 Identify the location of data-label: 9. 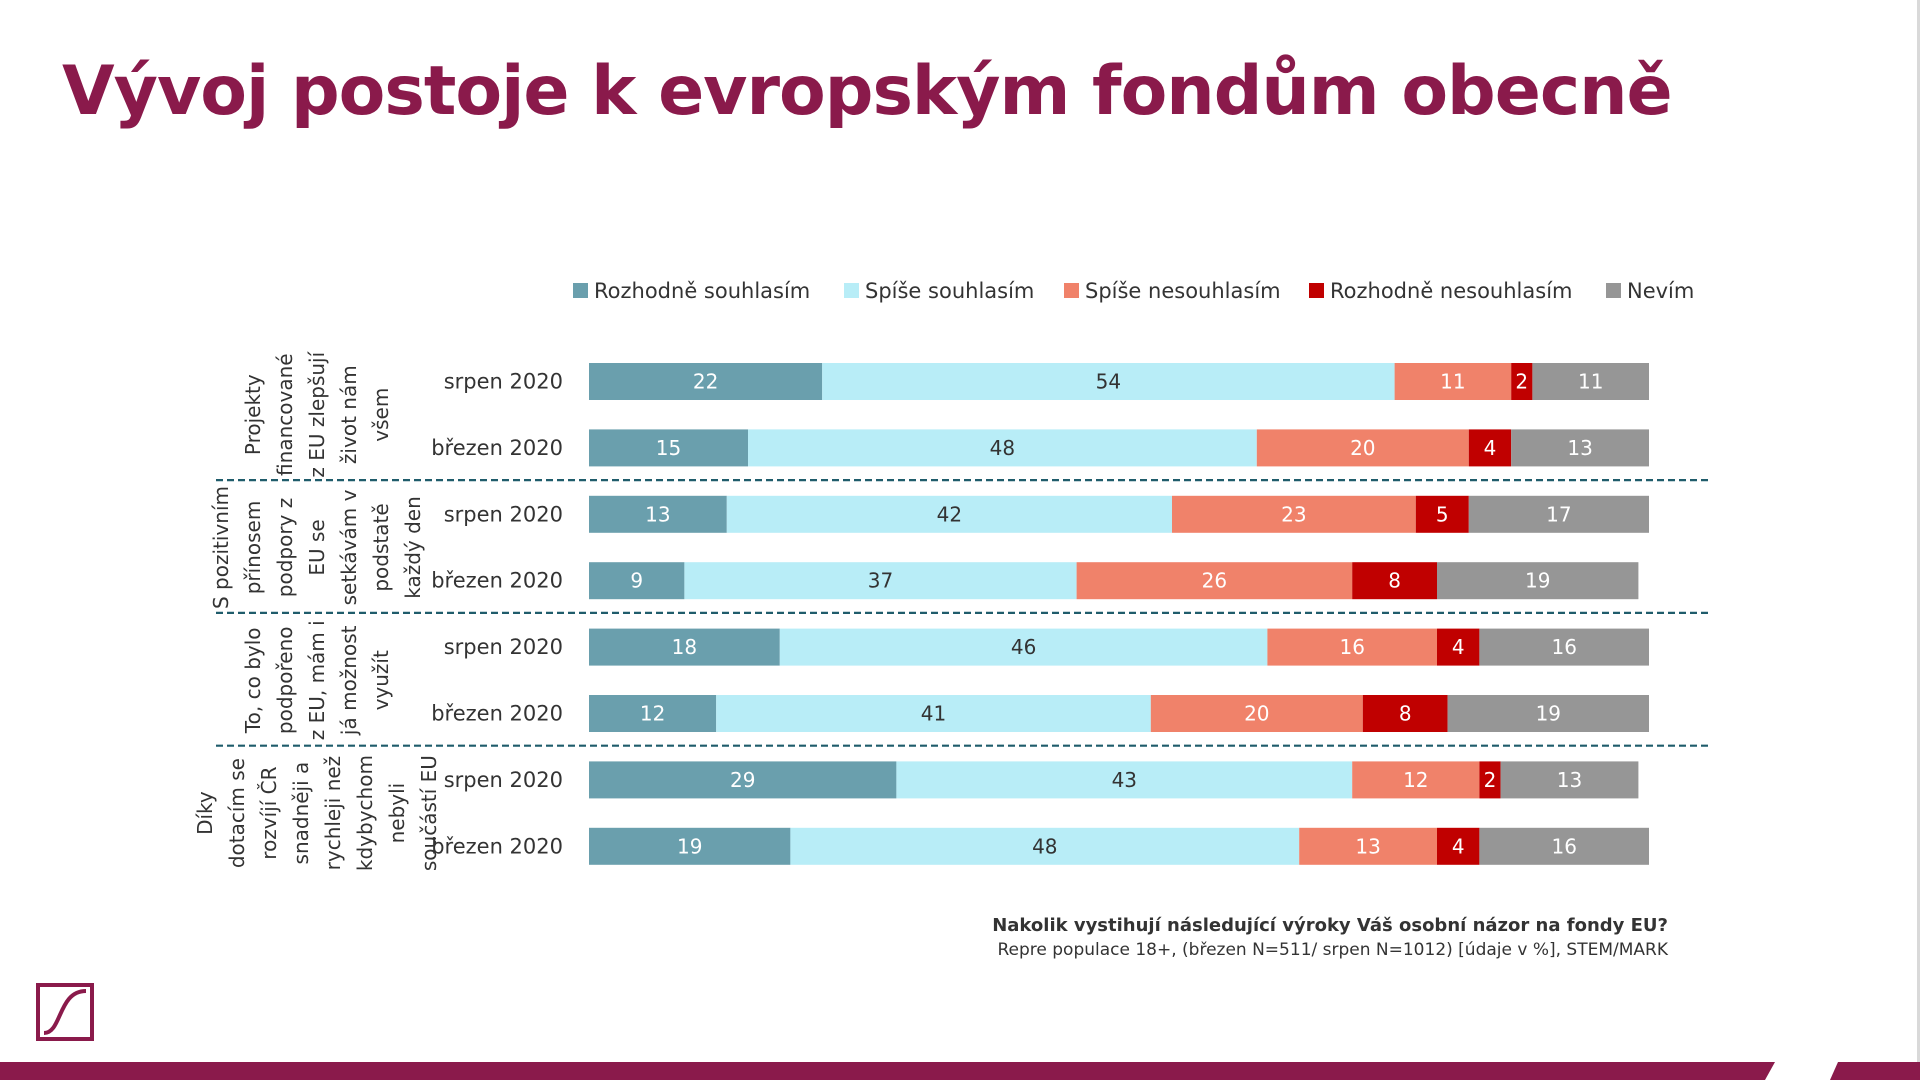
(636, 581).